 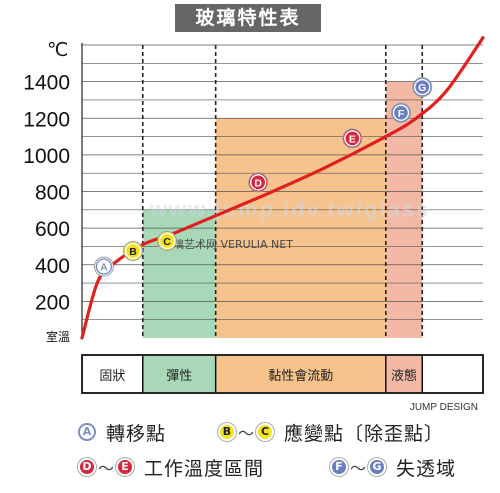 What do you see at coordinates (444, 407) in the screenshot?
I see `credit-text: JUMP DESIGN` at bounding box center [444, 407].